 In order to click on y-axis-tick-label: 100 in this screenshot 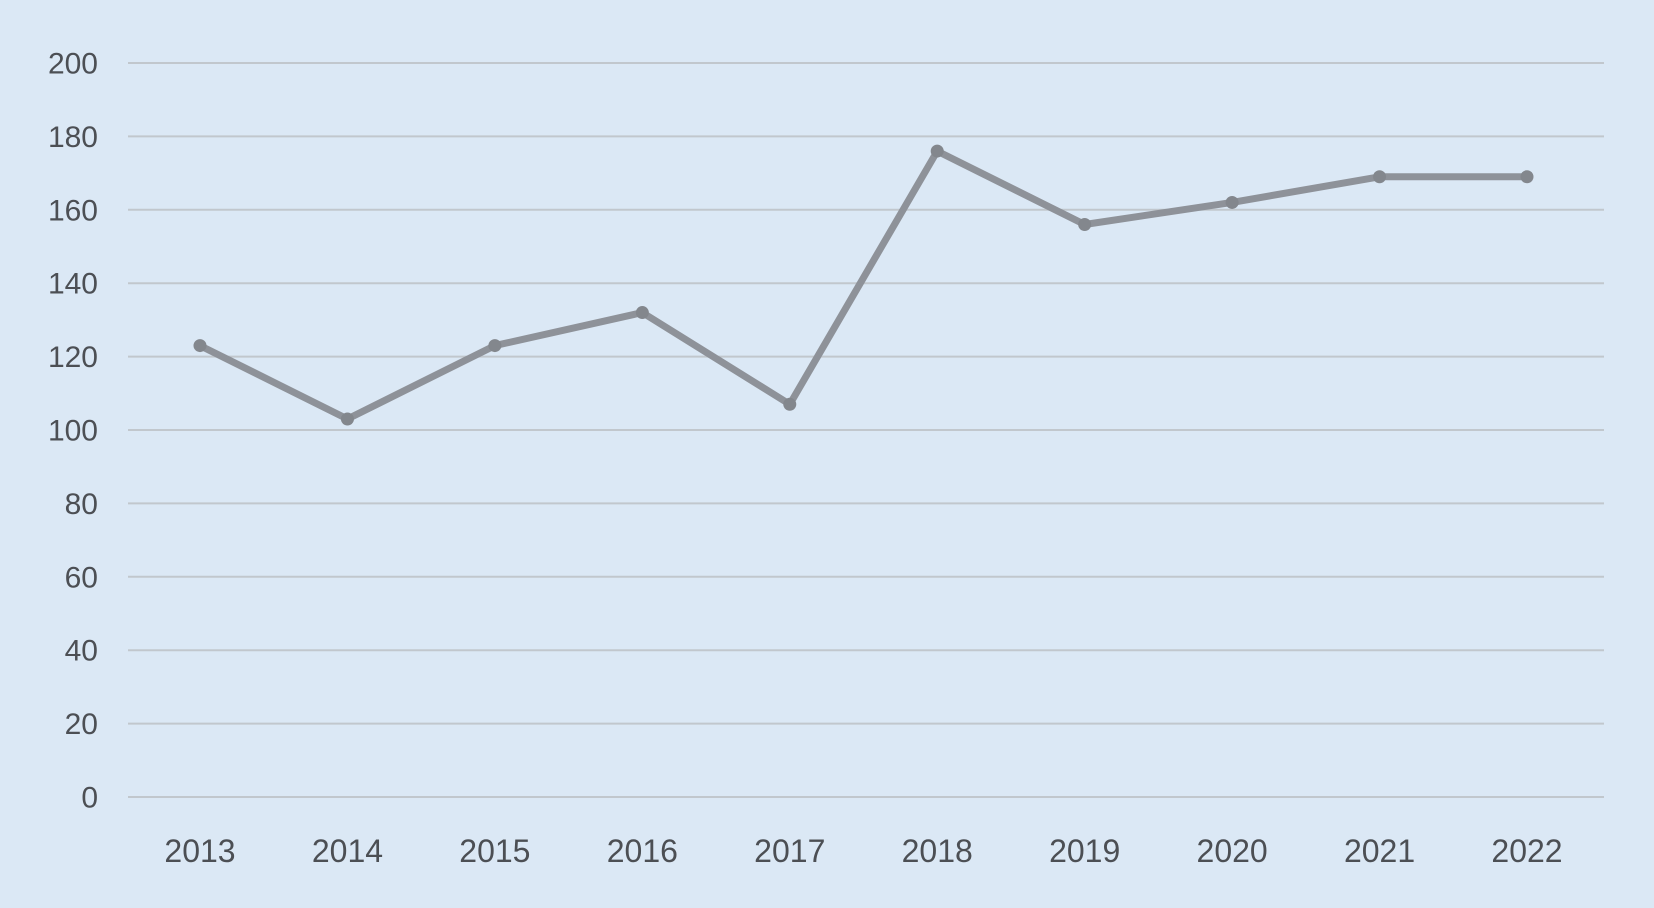, I will do `click(73, 431)`.